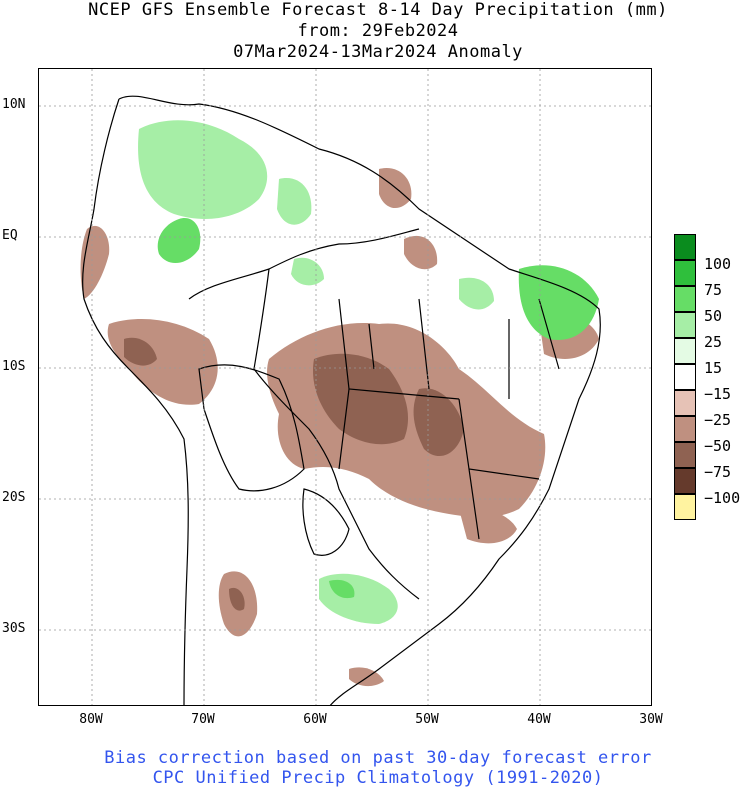  What do you see at coordinates (476, 293) in the screenshot?
I see `wet-region-northeast-light` at bounding box center [476, 293].